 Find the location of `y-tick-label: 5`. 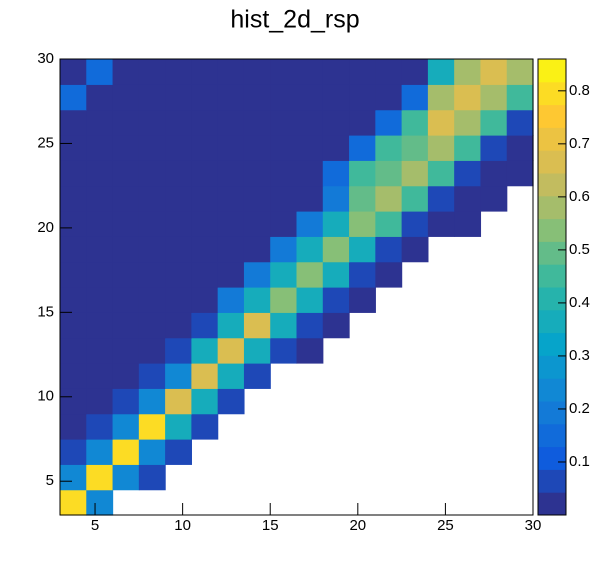

y-tick-label: 5 is located at coordinates (50, 480).